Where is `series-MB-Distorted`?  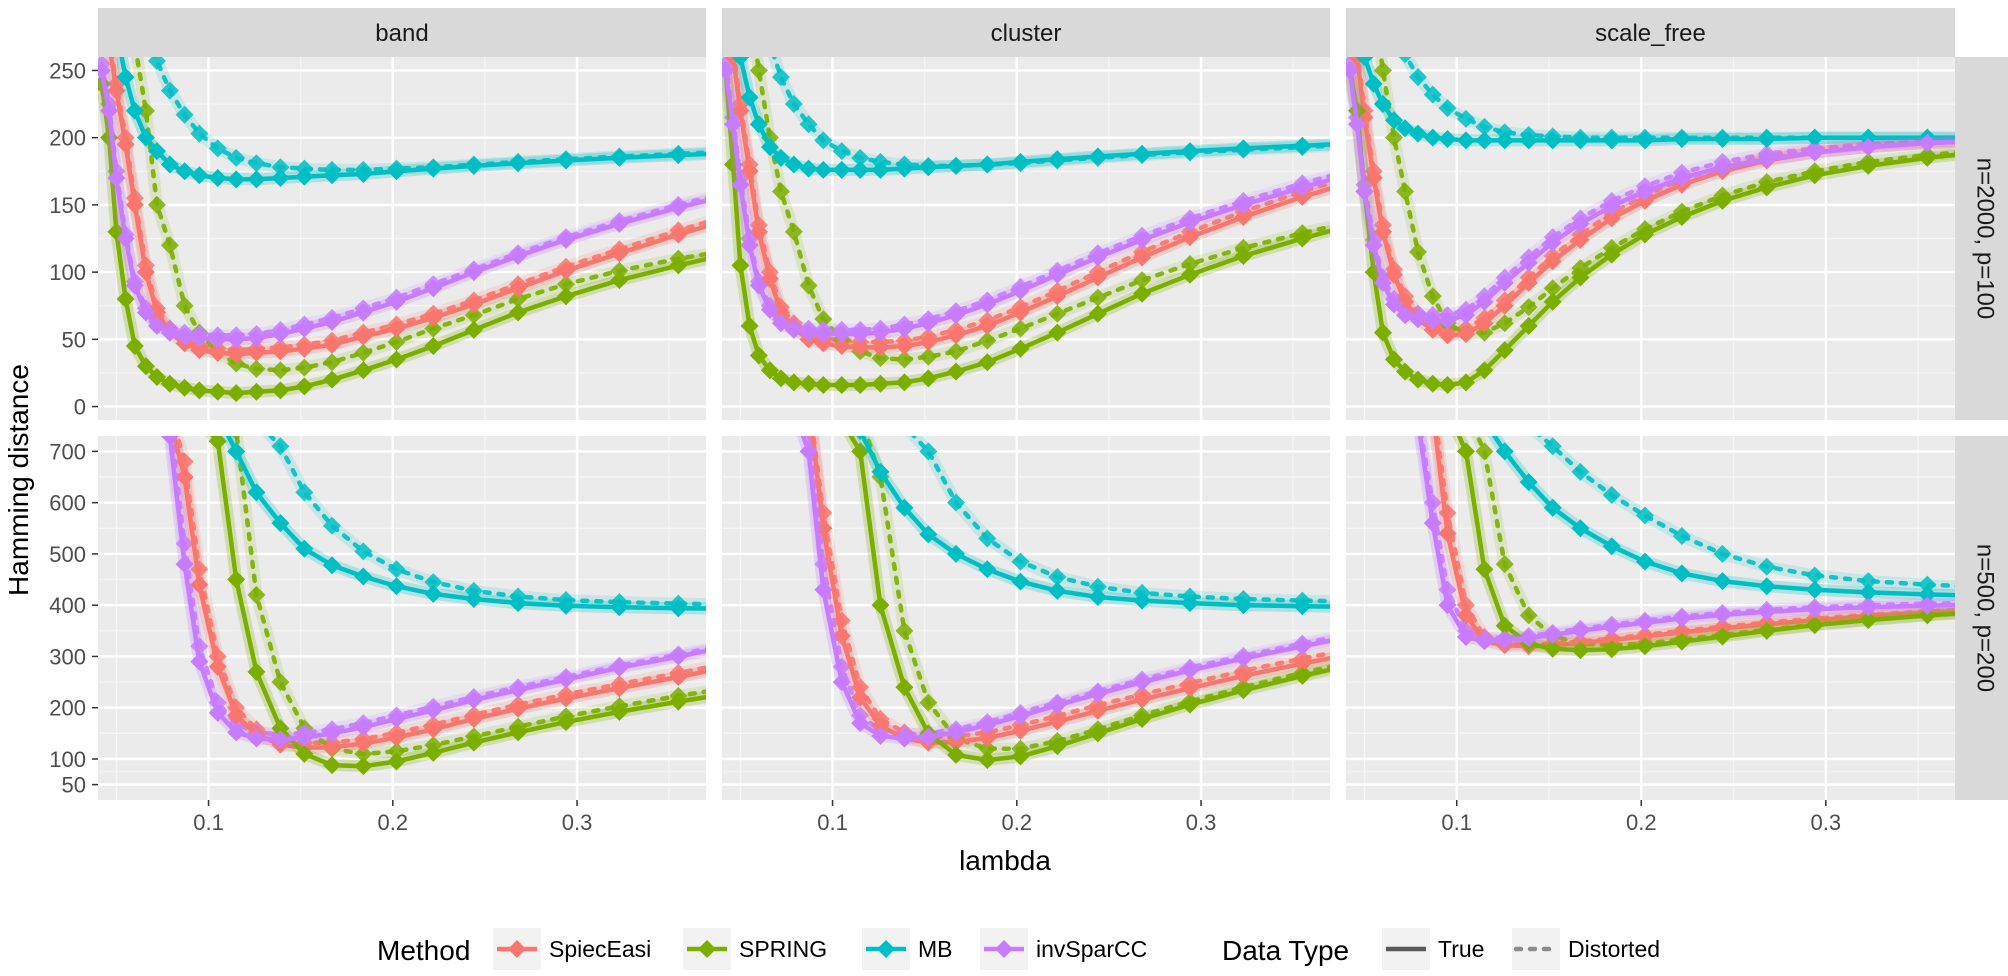
series-MB-Distorted is located at coordinates (1743, 515).